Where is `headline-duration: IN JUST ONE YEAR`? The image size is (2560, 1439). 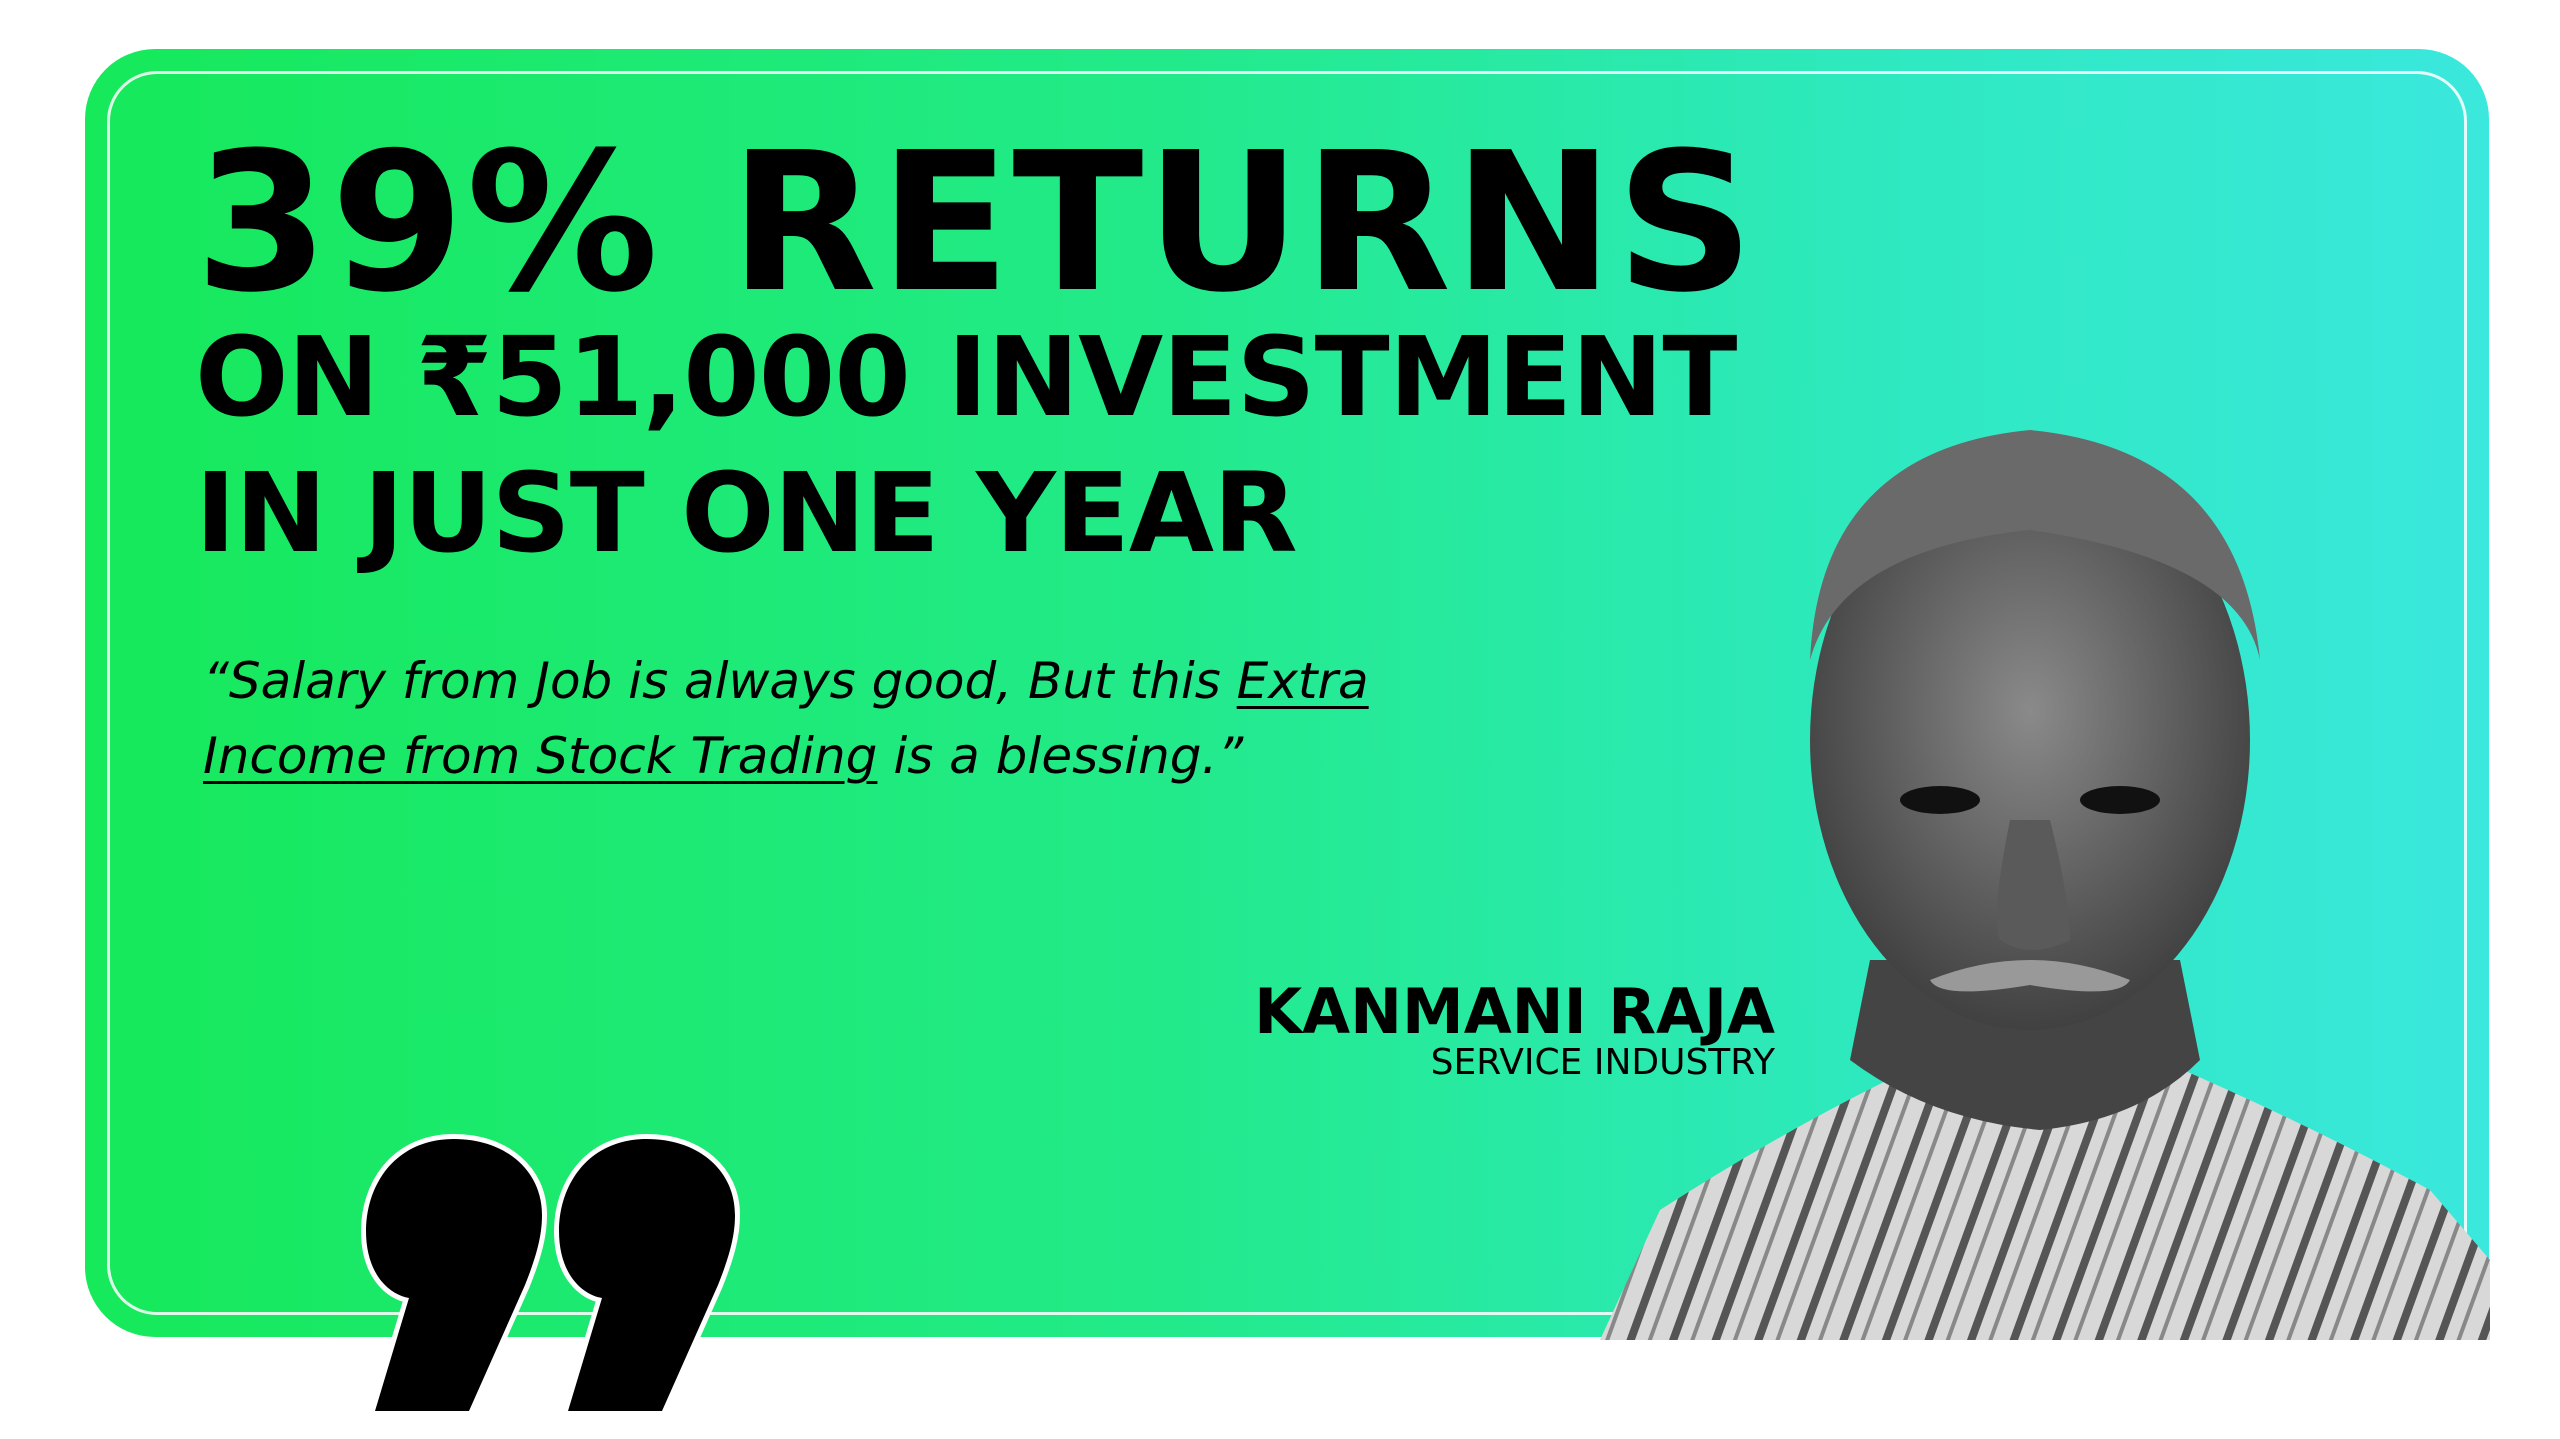 headline-duration: IN JUST ONE YEAR is located at coordinates (746, 513).